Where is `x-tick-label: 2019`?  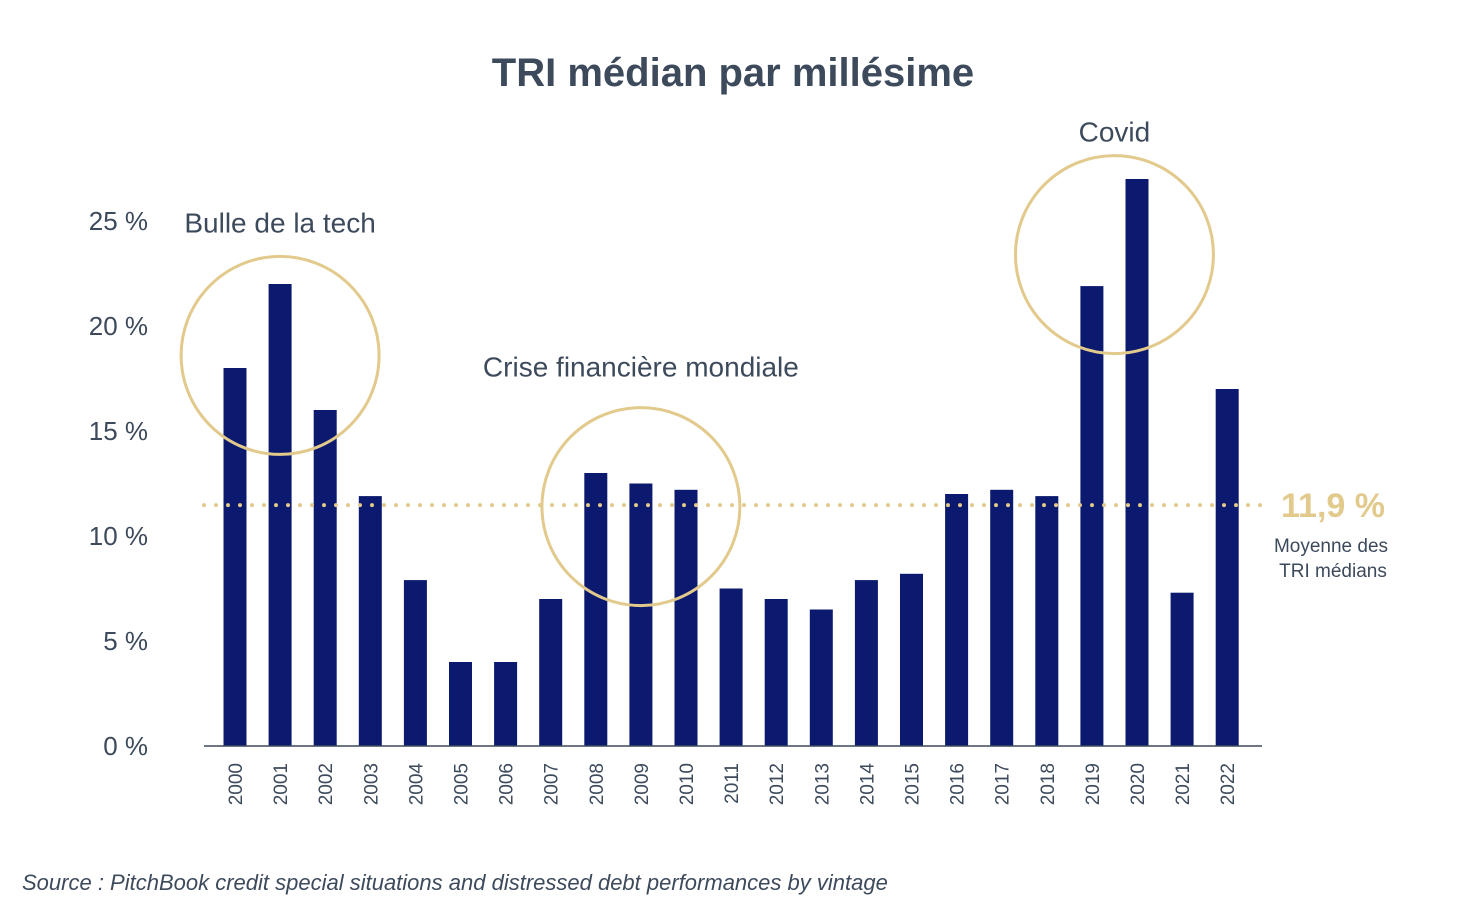
x-tick-label: 2019 is located at coordinates (1093, 784).